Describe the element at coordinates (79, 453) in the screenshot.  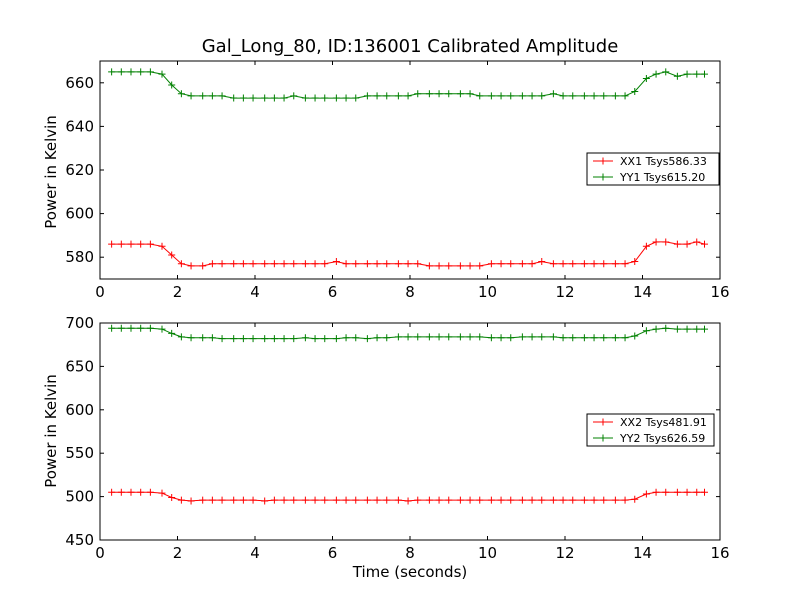
I see `y-tick-label: 550` at that location.